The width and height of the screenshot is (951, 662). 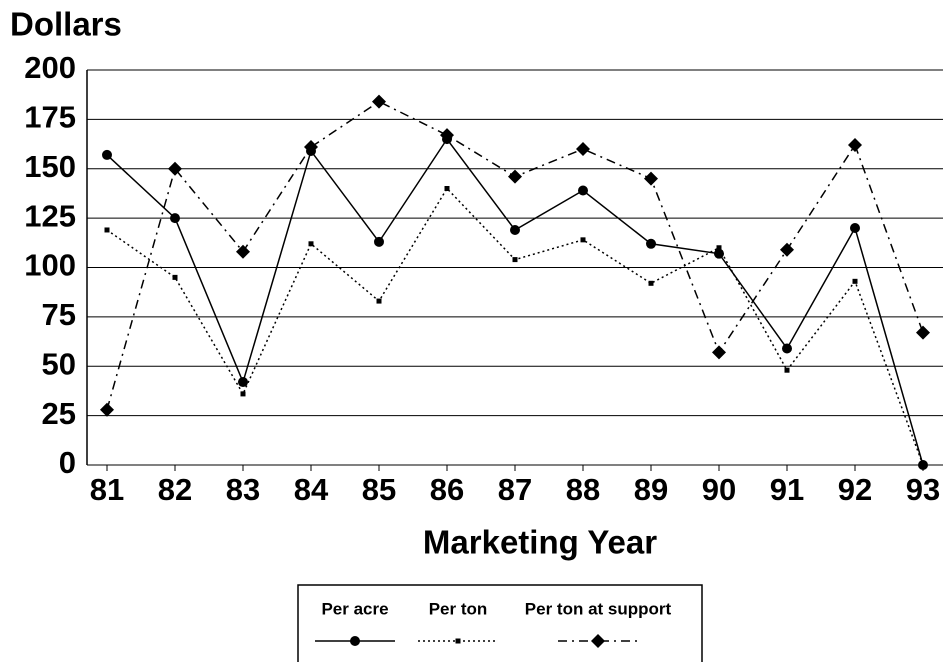 I want to click on x-tick-label: 82, so click(x=175, y=489).